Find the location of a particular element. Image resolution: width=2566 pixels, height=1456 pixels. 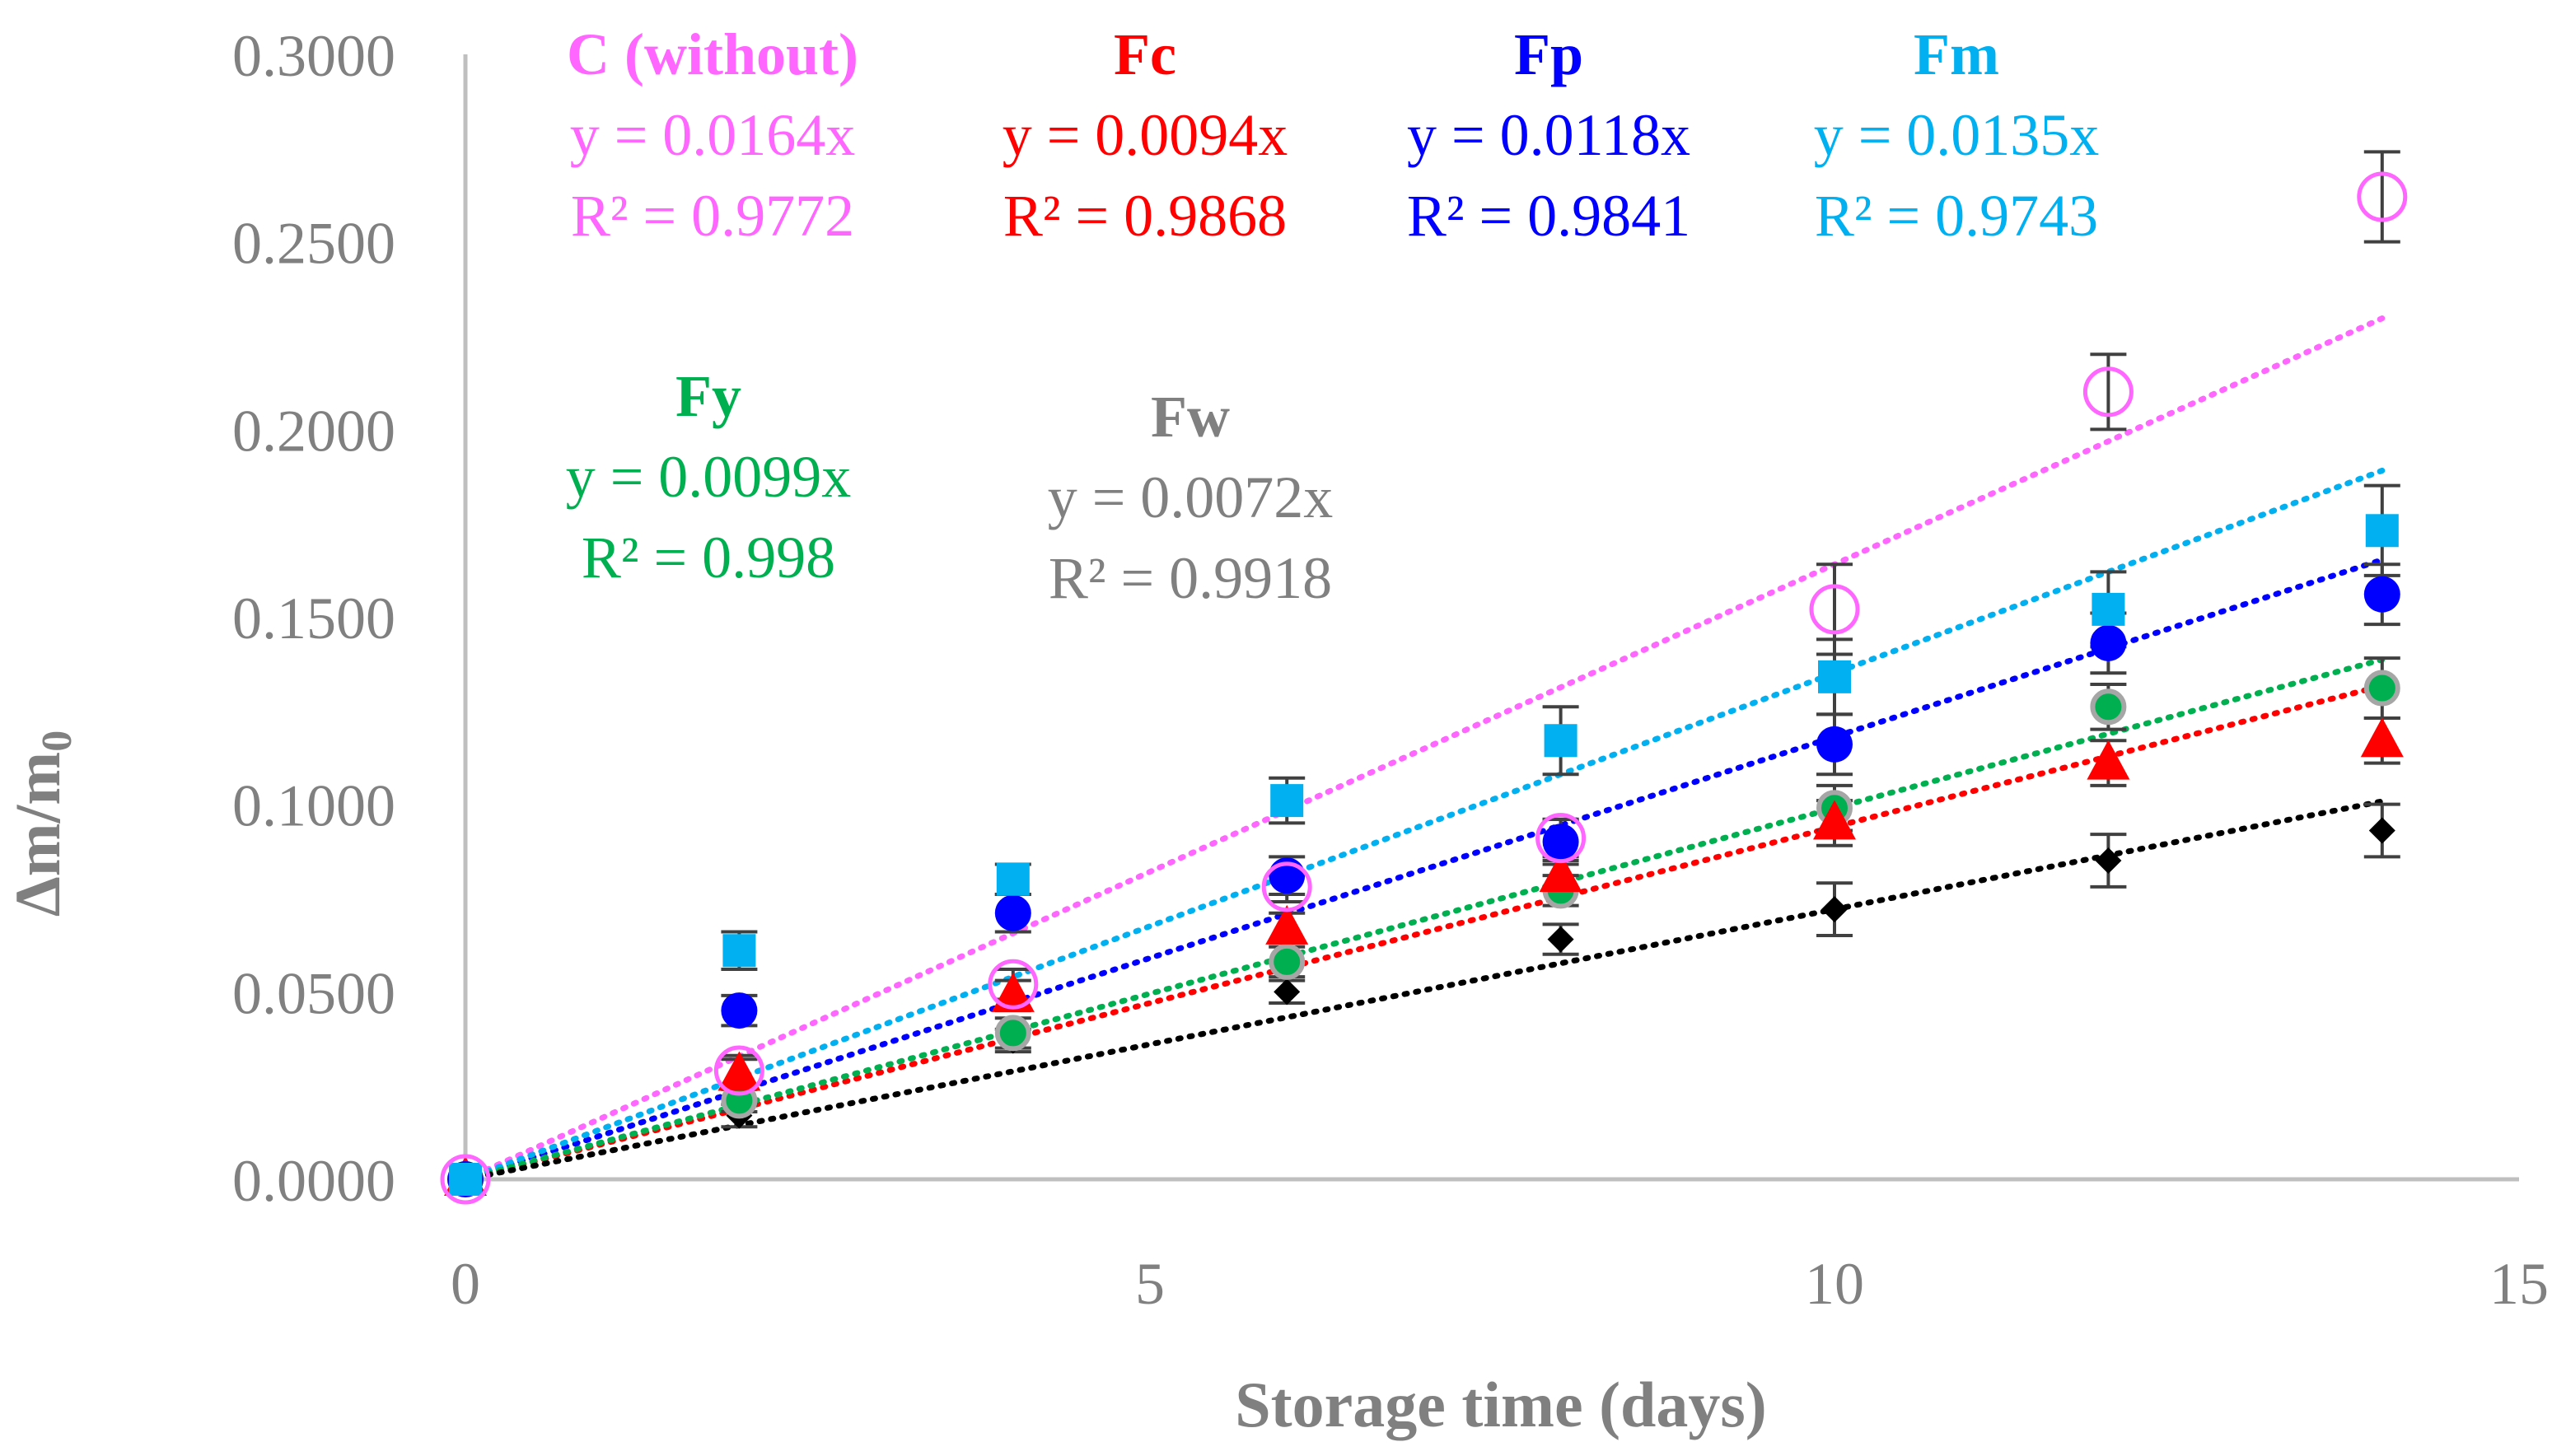

series-label-fm-equation: y = 0.0135x is located at coordinates (1957, 135).